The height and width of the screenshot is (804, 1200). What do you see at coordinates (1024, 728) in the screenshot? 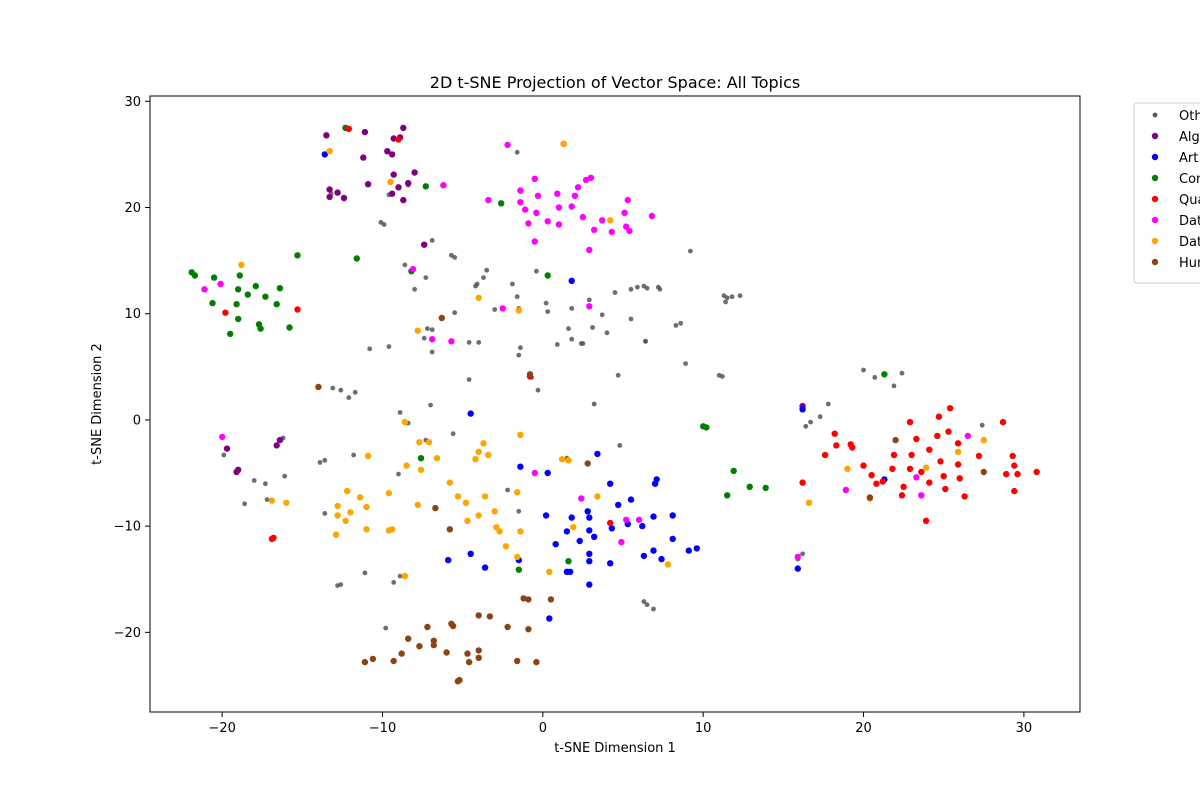
I see `x-tick-label: 30` at bounding box center [1024, 728].